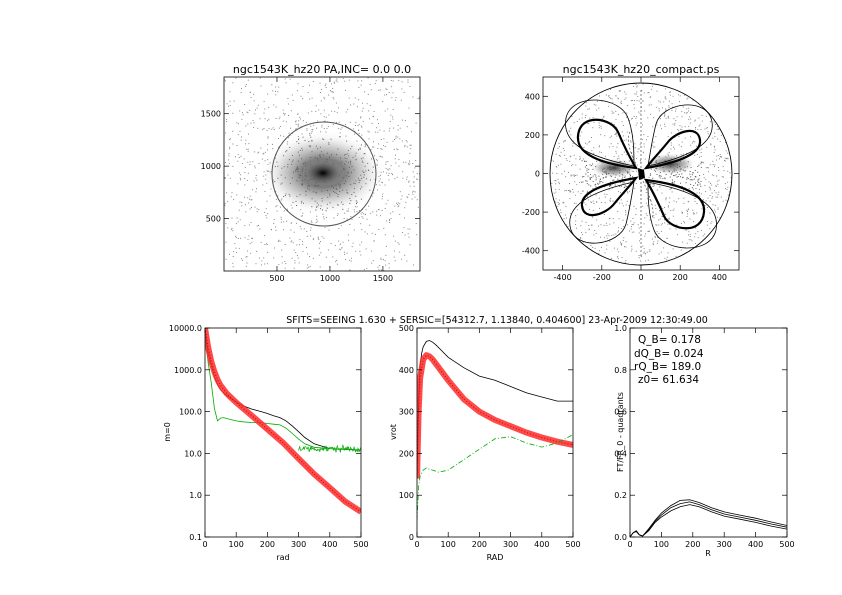 The image size is (842, 595). What do you see at coordinates (185, 328) in the screenshot?
I see `panel-3-ytick-label: 10000.0` at bounding box center [185, 328].